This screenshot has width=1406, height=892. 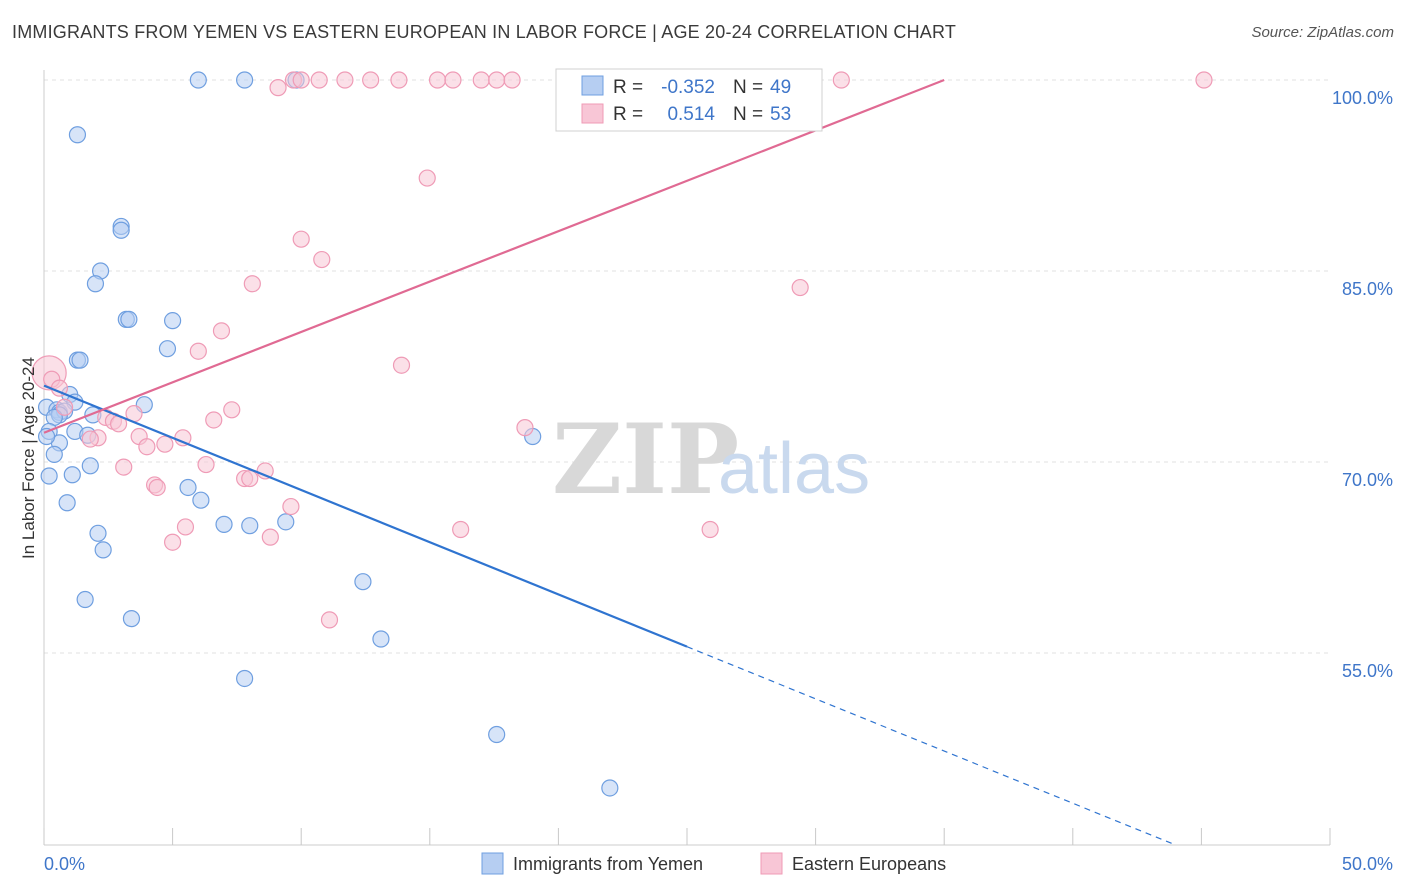 I want to click on legend-label-yemen: Immigrants from Yemen, so click(x=608, y=864).